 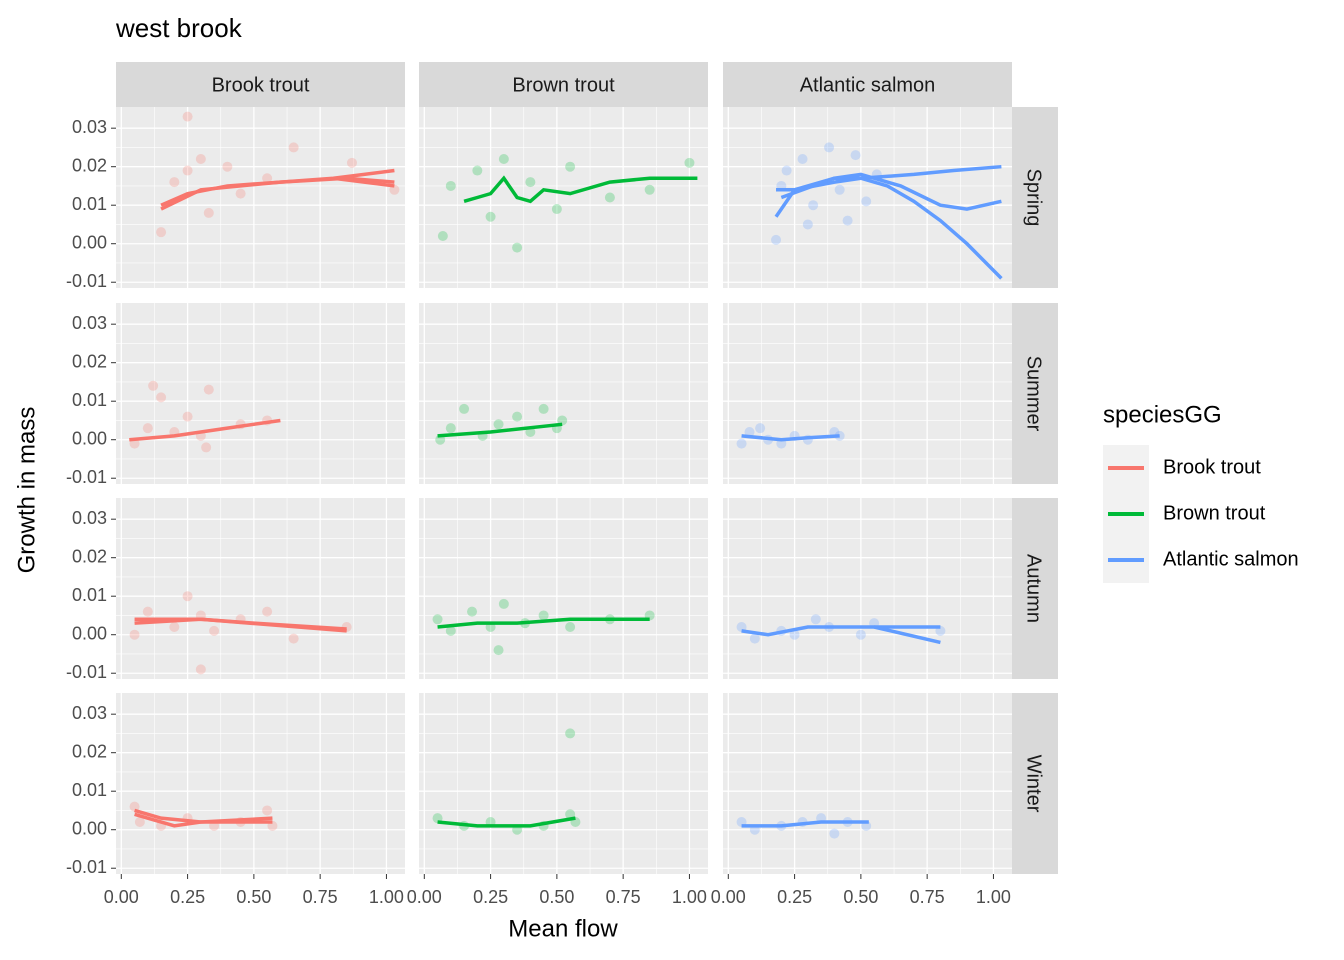 I want to click on legend-label: Brook trout, so click(x=1212, y=467).